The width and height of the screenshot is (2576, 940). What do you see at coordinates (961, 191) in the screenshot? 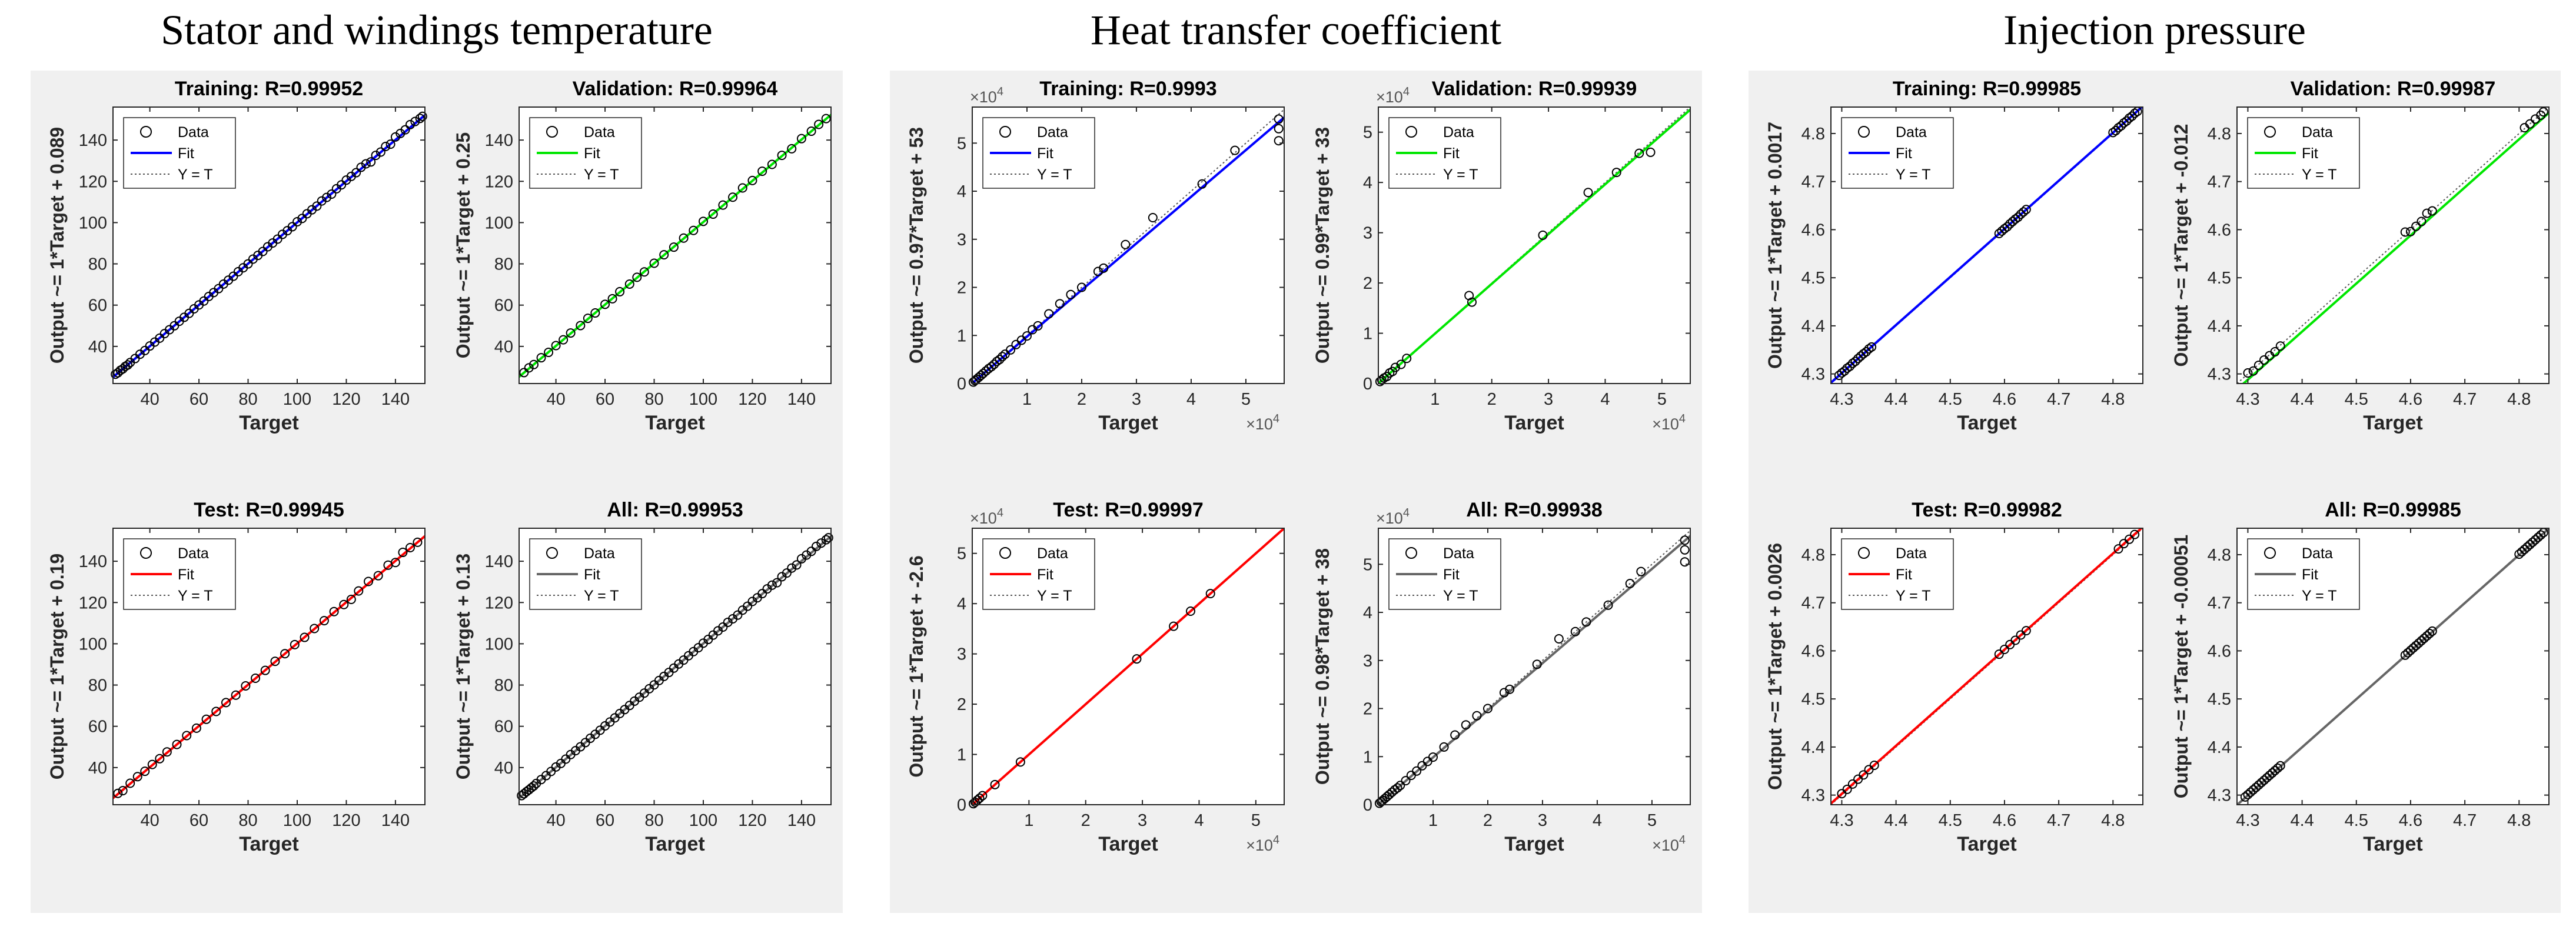
I see `y-tick-label: 4` at bounding box center [961, 191].